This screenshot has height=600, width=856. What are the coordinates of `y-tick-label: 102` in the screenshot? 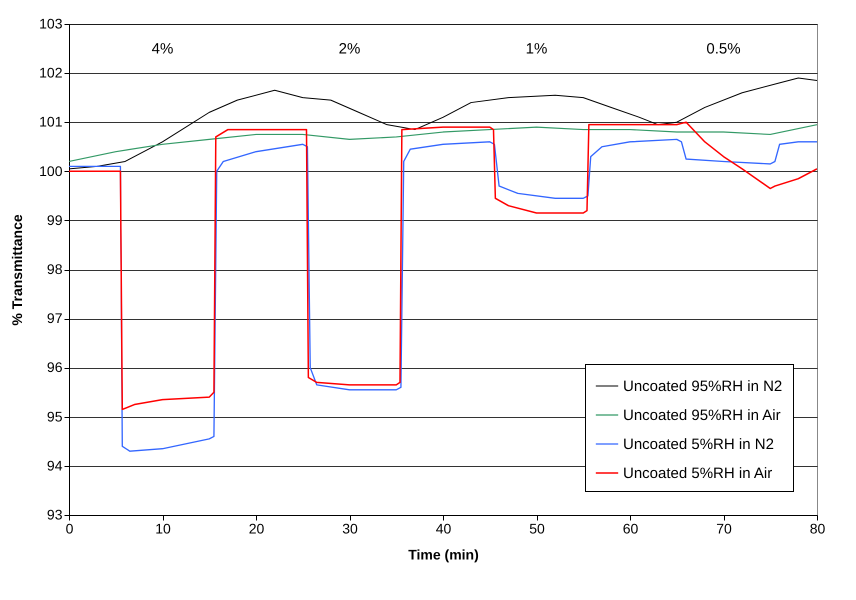 It's located at (51, 72).